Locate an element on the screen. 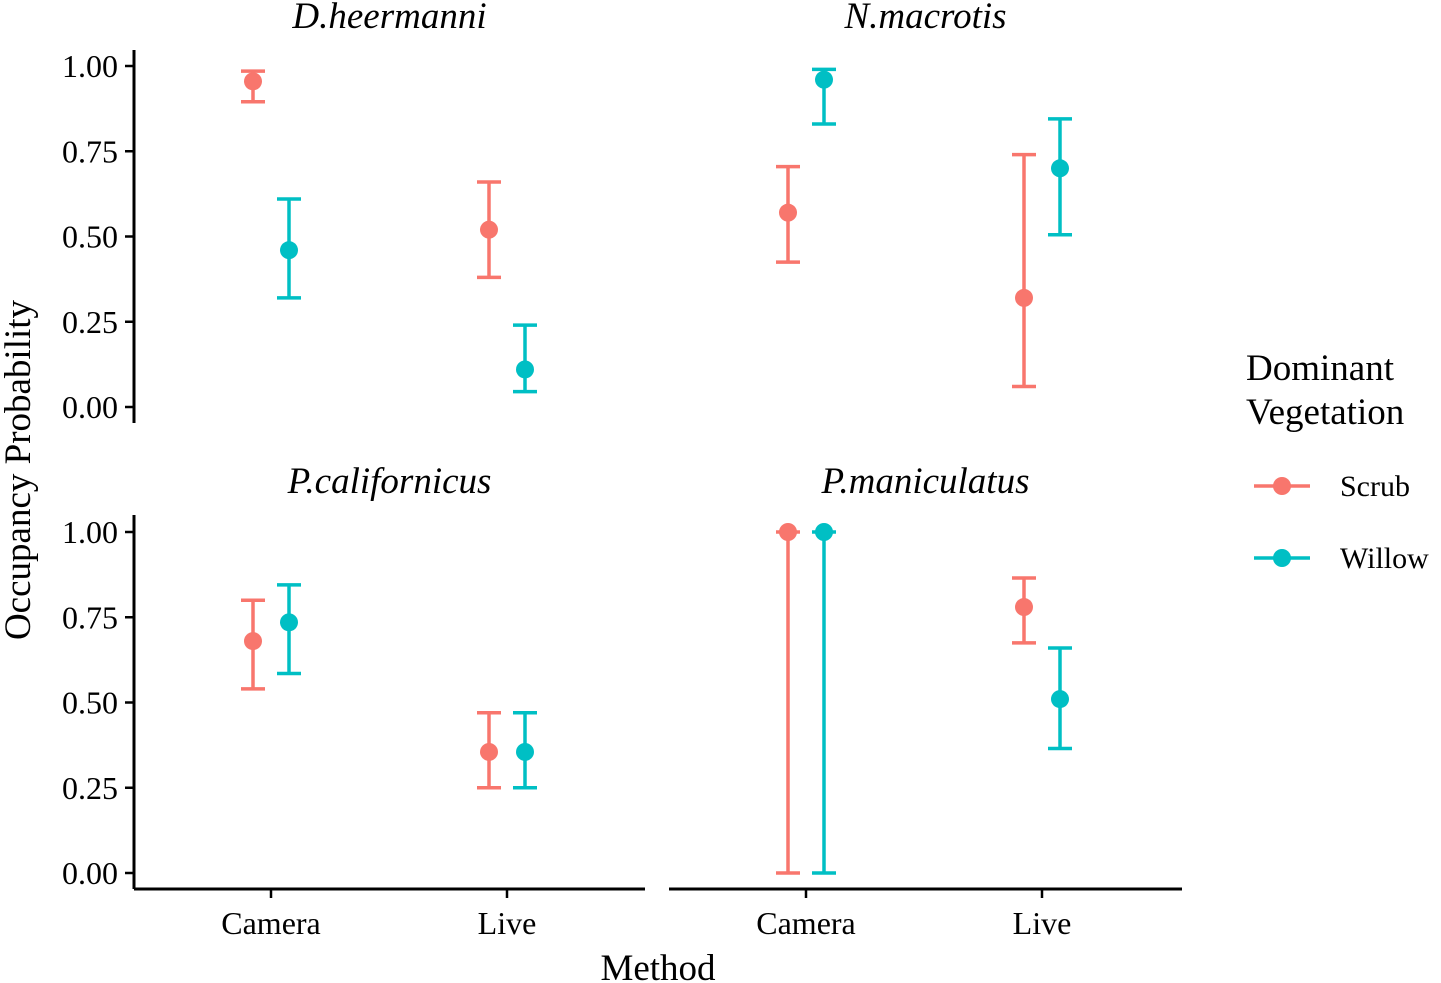 The width and height of the screenshot is (1441, 983). panel-title: D.heermanni is located at coordinates (388, 18).